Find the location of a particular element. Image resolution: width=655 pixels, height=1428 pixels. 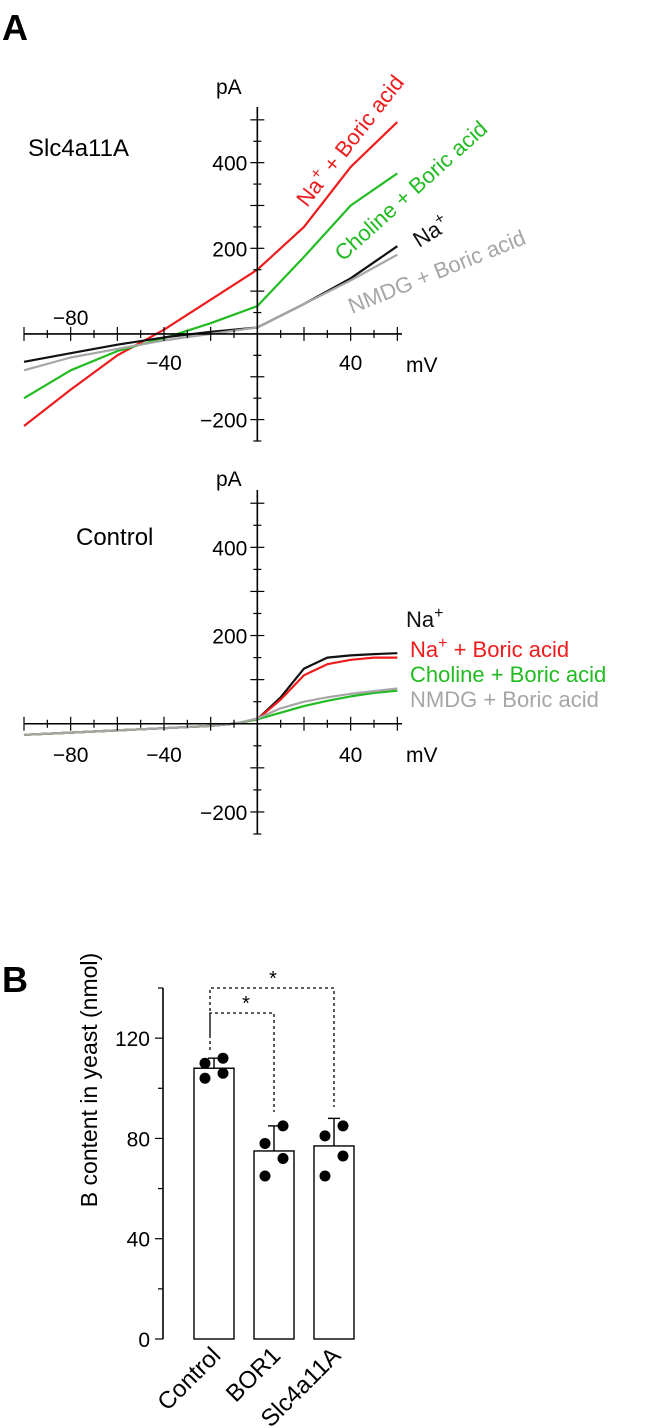

panel-title-control: Control is located at coordinates (114, 537).